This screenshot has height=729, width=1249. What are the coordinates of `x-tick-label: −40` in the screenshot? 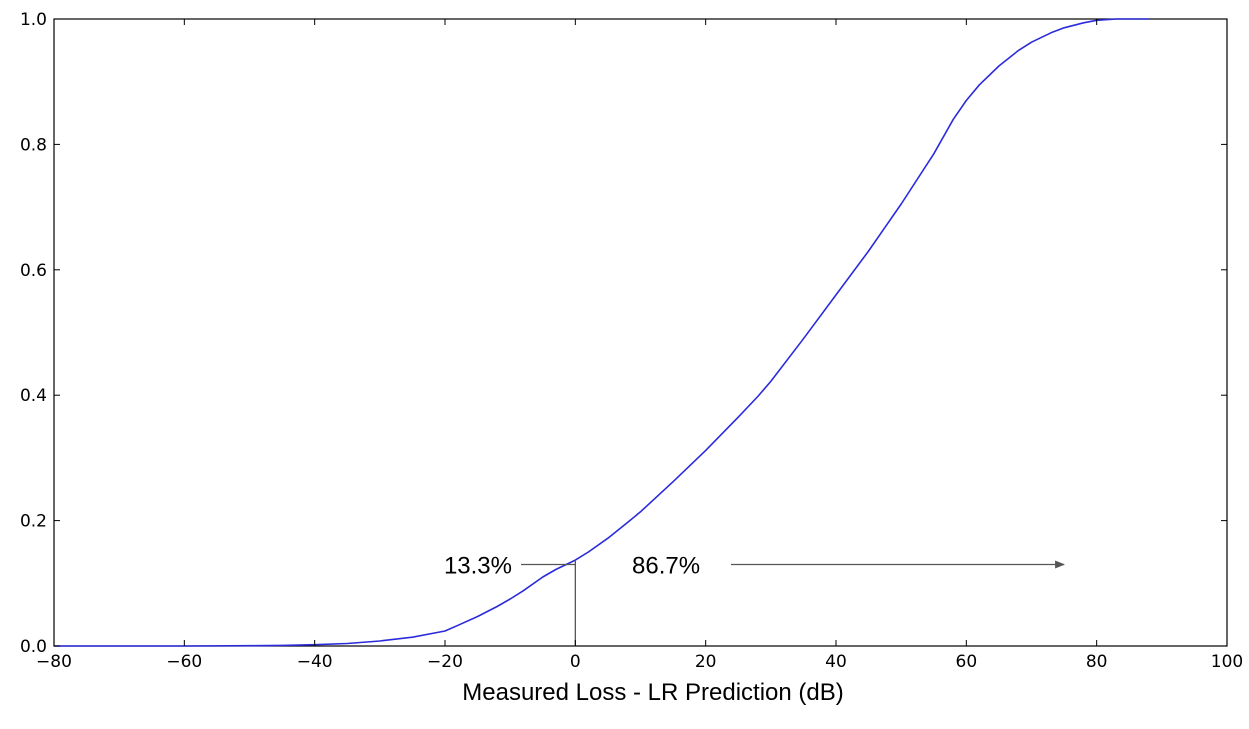 It's located at (315, 662).